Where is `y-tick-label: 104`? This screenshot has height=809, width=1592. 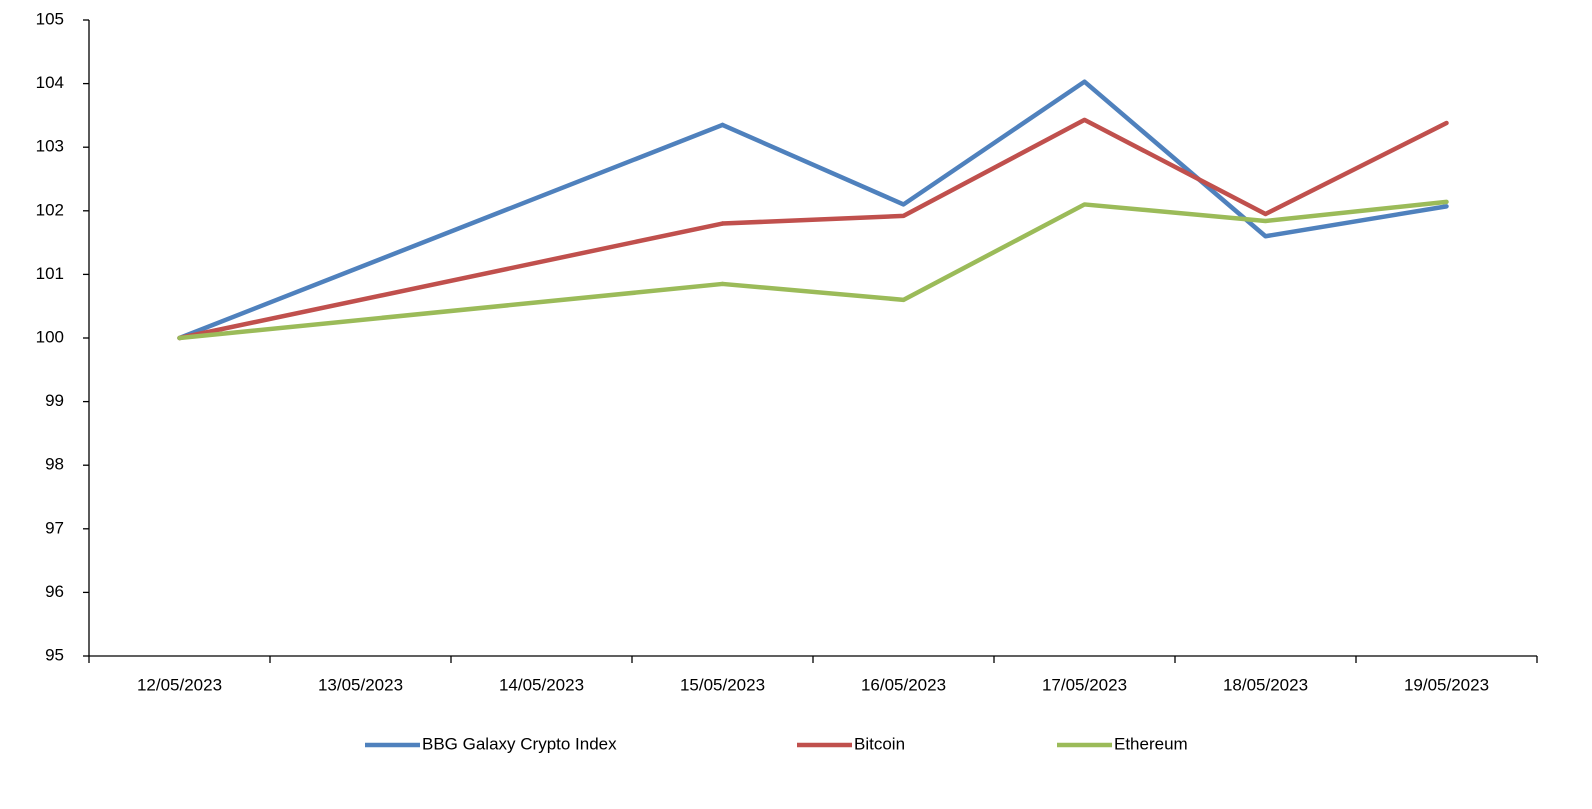
y-tick-label: 104 is located at coordinates (50, 82).